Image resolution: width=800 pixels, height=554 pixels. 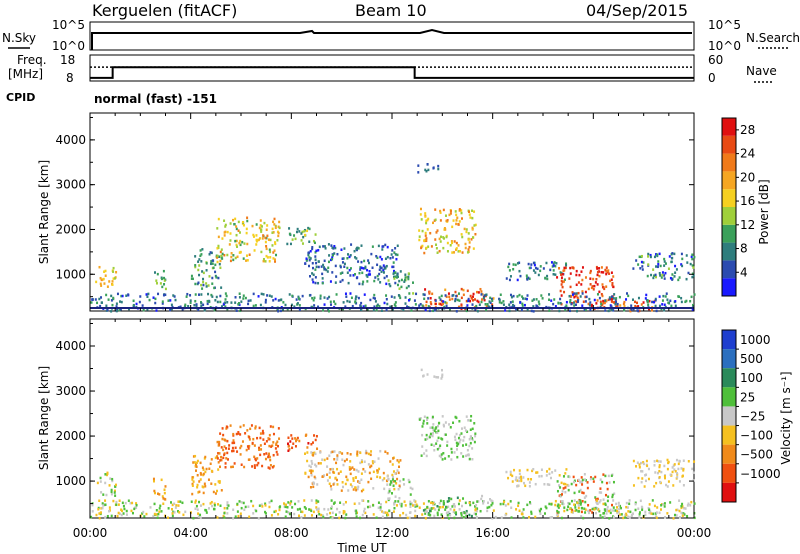 What do you see at coordinates (492, 533) in the screenshot?
I see `time-tick-label: 16:00` at bounding box center [492, 533].